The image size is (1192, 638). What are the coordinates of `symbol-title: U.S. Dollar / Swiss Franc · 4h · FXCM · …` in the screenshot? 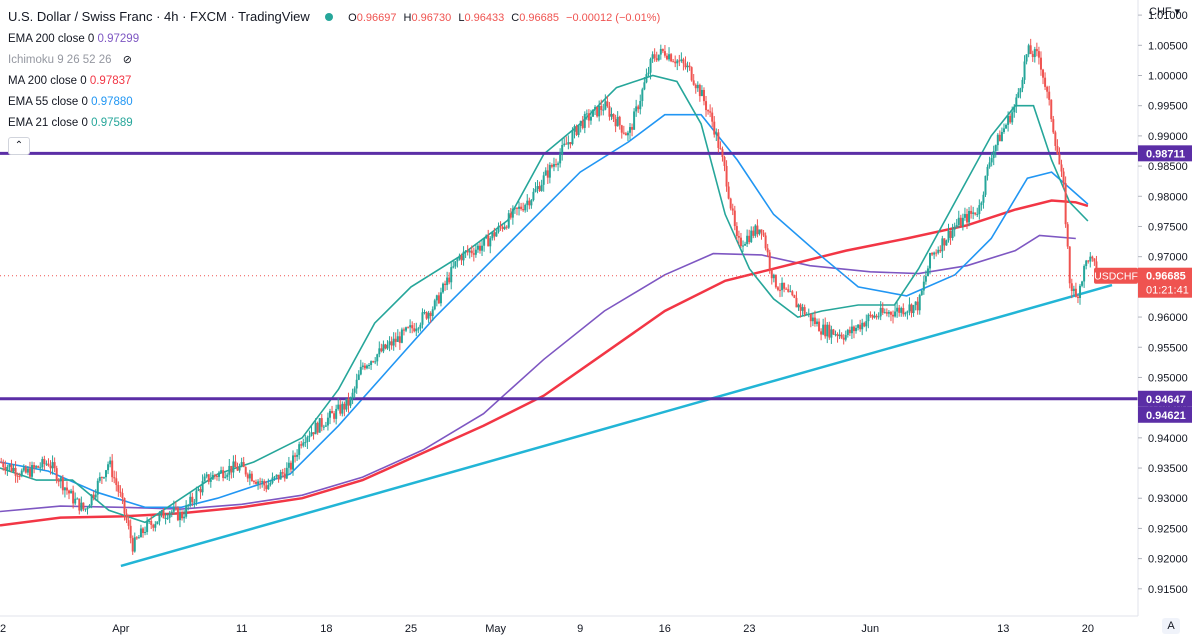 It's located at (159, 16).